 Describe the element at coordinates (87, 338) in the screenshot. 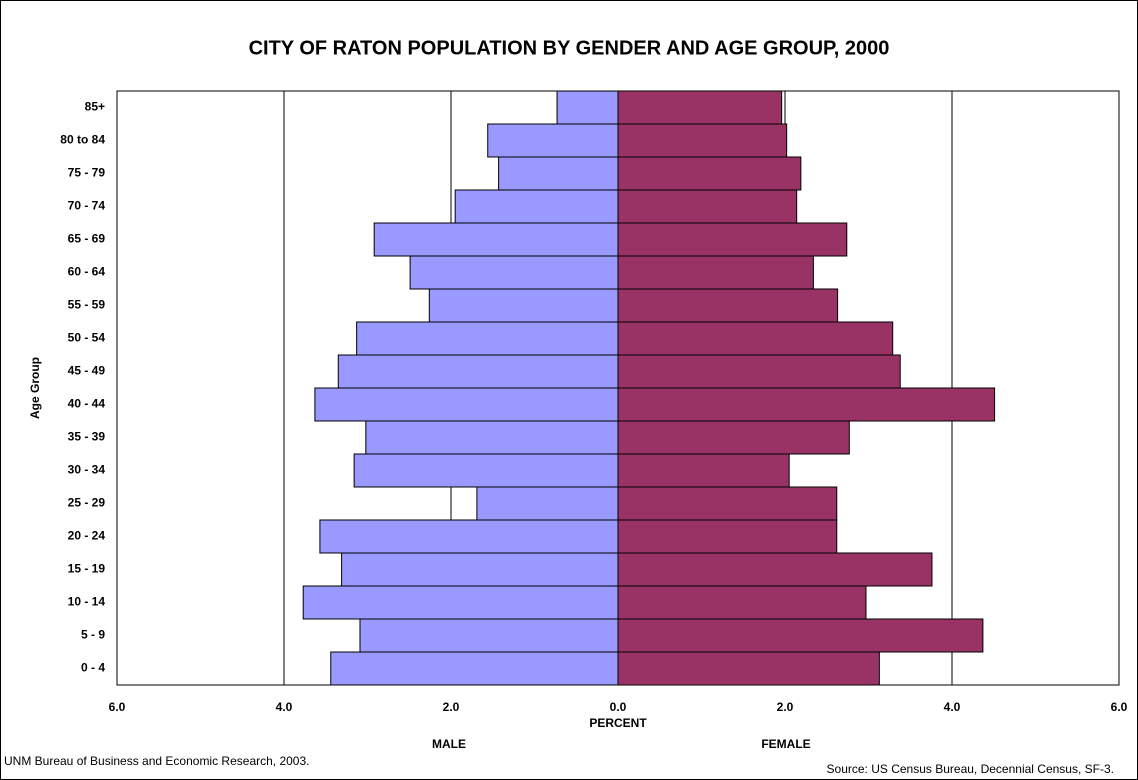

I see `y-tick-label: 50 - 54` at that location.